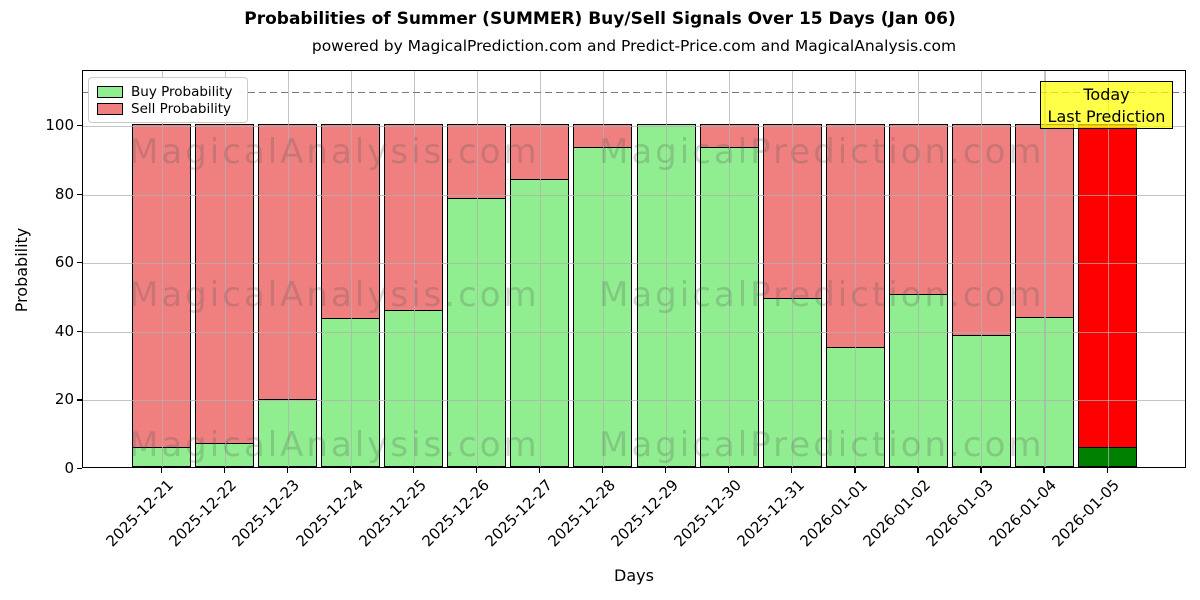 The height and width of the screenshot is (600, 1200). Describe the element at coordinates (1106, 105) in the screenshot. I see `today-annotation: Today Last Prediction` at that location.